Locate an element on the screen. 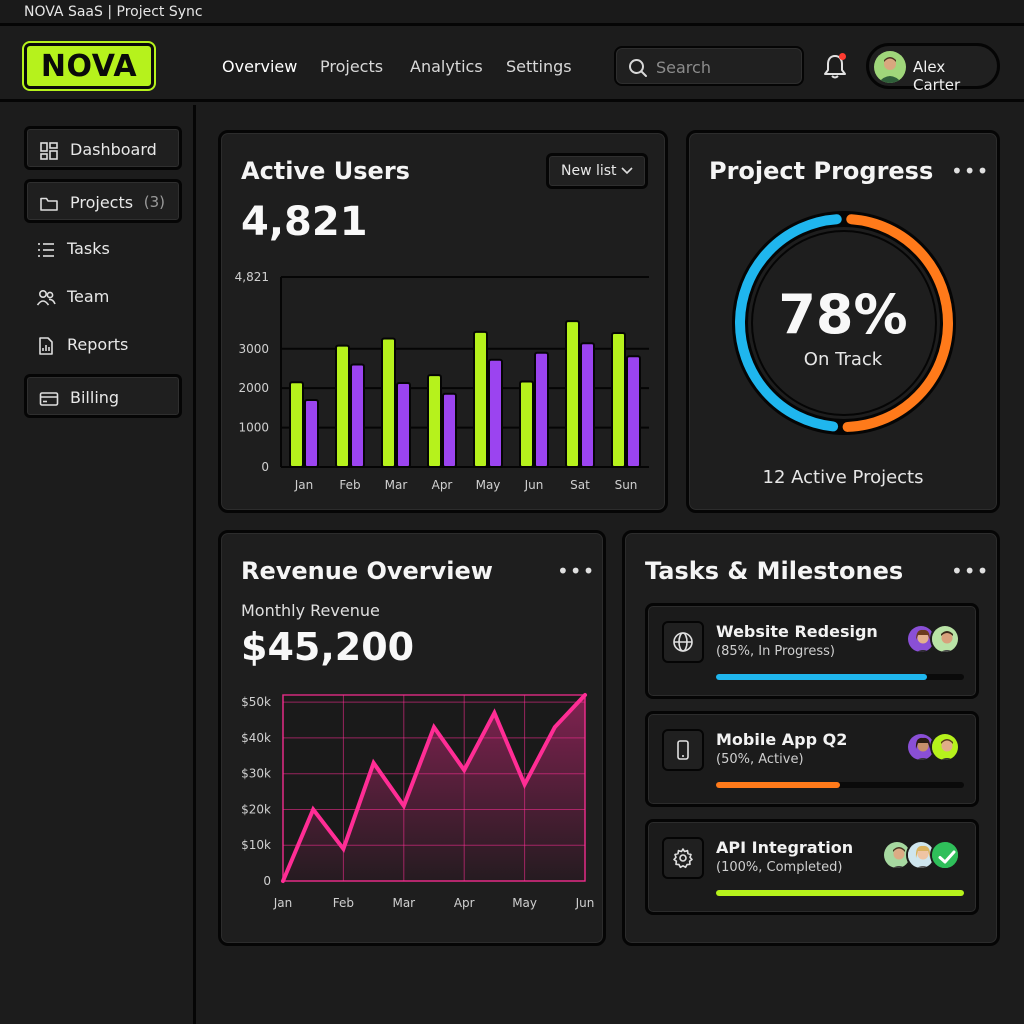 The width and height of the screenshot is (1024, 1024). active-projects-count: 12 Active Projects is located at coordinates (843, 477).